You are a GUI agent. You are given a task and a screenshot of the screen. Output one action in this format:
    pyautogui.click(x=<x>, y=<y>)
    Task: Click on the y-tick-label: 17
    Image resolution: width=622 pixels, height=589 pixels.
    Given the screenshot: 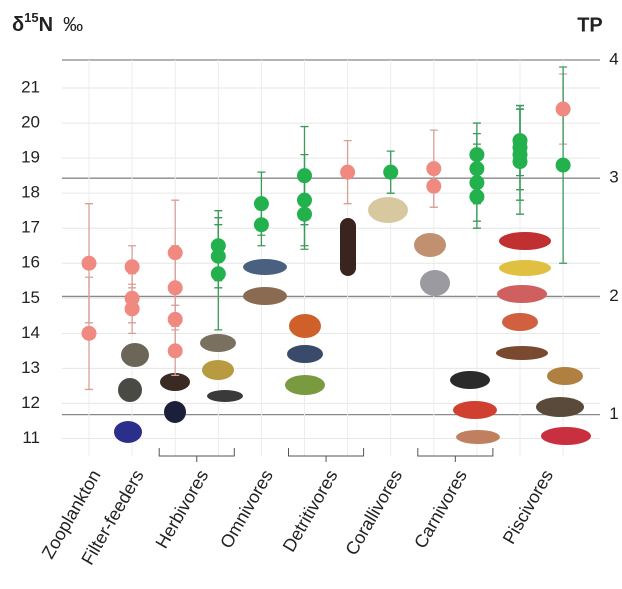 What is the action you would take?
    pyautogui.click(x=30, y=227)
    